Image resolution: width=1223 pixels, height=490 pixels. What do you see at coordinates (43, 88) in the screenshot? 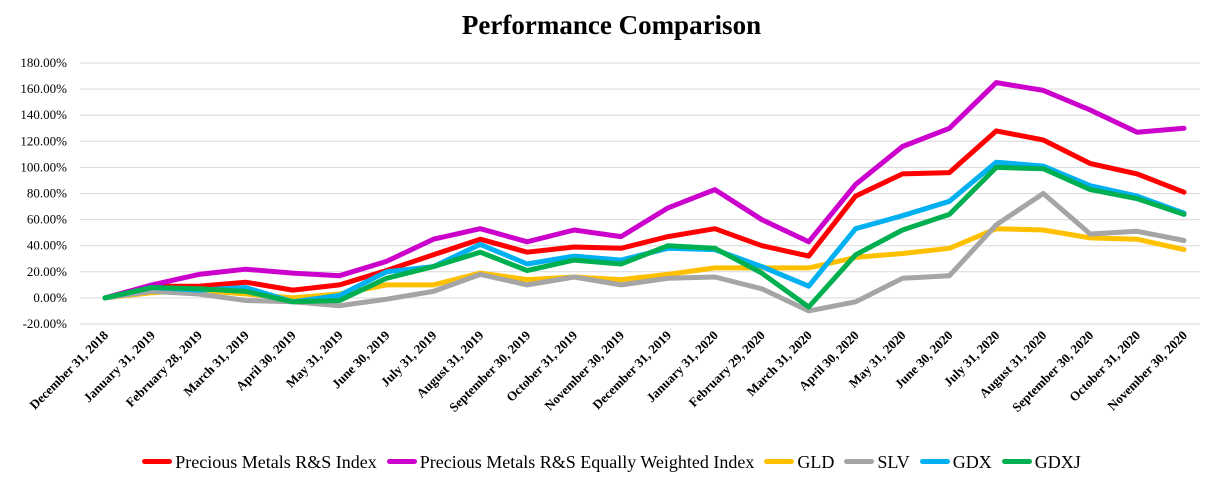
I see `y-tick-label: 160.00%` at bounding box center [43, 88].